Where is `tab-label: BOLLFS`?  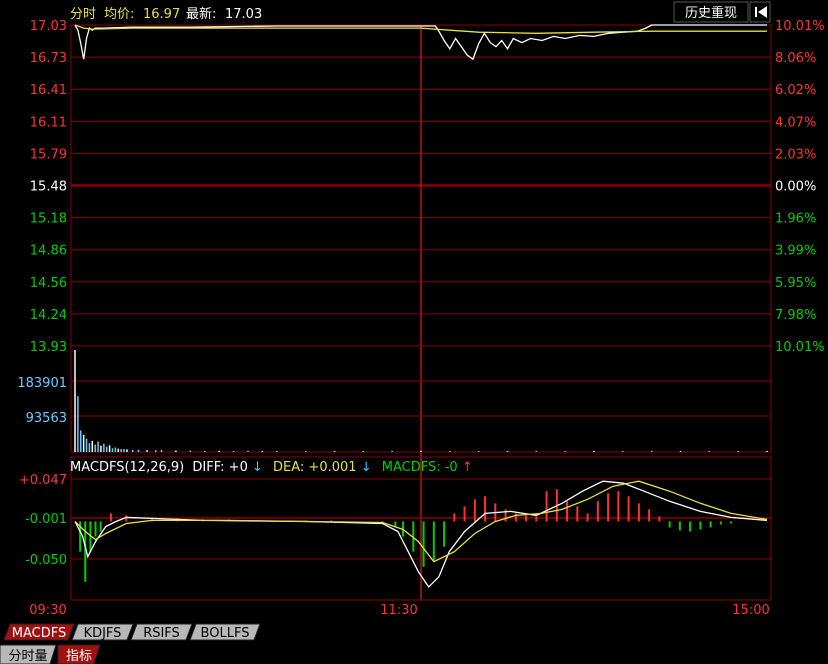 tab-label: BOLLFS is located at coordinates (225, 633).